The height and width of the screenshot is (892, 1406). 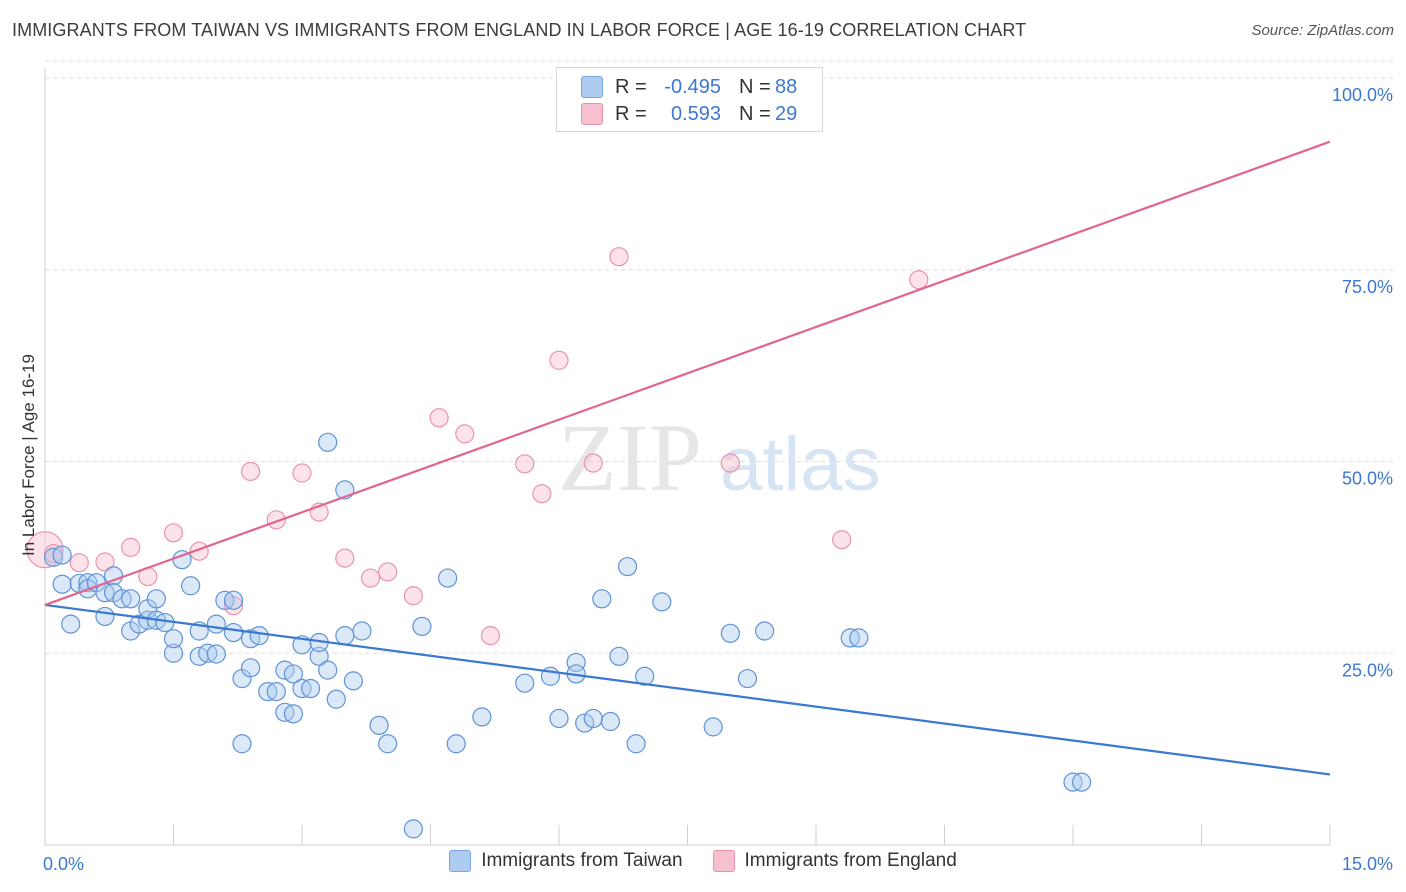 What do you see at coordinates (1362, 95) in the screenshot?
I see `y-tick-label: 100.0%` at bounding box center [1362, 95].